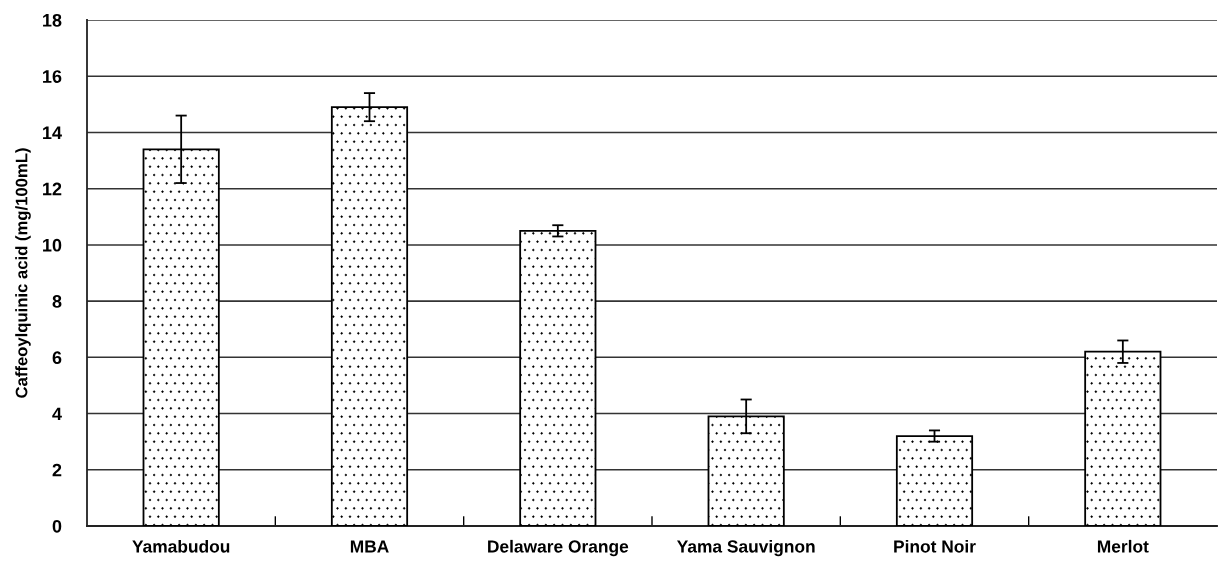 Image resolution: width=1223 pixels, height=566 pixels. What do you see at coordinates (52, 245) in the screenshot?
I see `y-tick-label: 10` at bounding box center [52, 245].